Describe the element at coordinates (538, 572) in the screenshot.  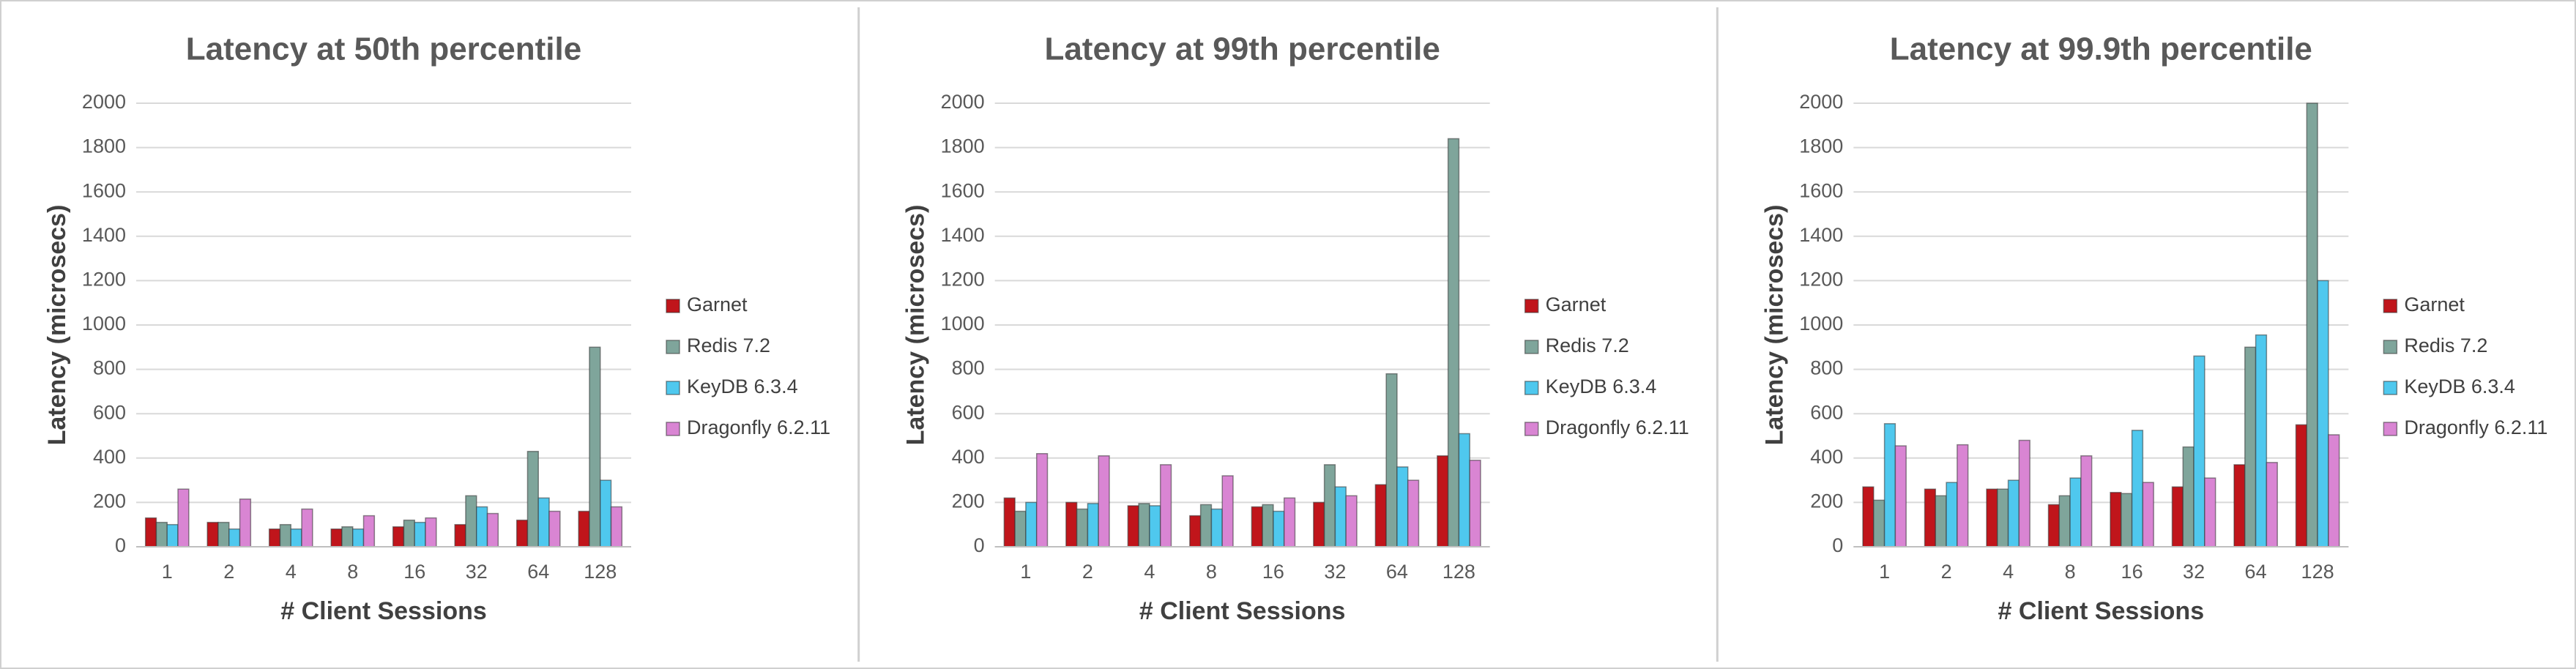
I see `x-tick-label: 64` at that location.